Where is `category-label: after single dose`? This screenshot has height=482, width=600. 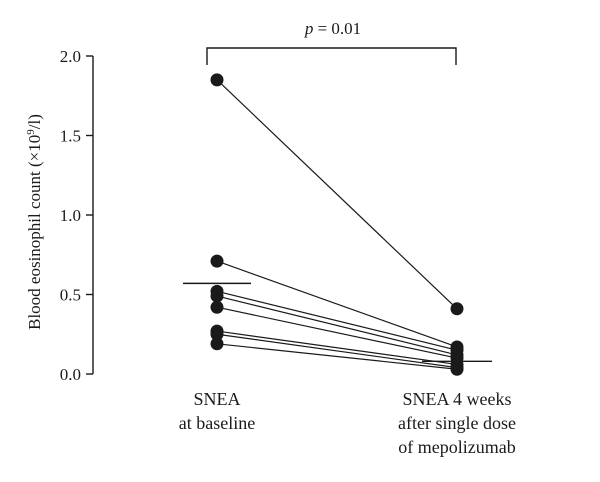 category-label: after single dose is located at coordinates (457, 423).